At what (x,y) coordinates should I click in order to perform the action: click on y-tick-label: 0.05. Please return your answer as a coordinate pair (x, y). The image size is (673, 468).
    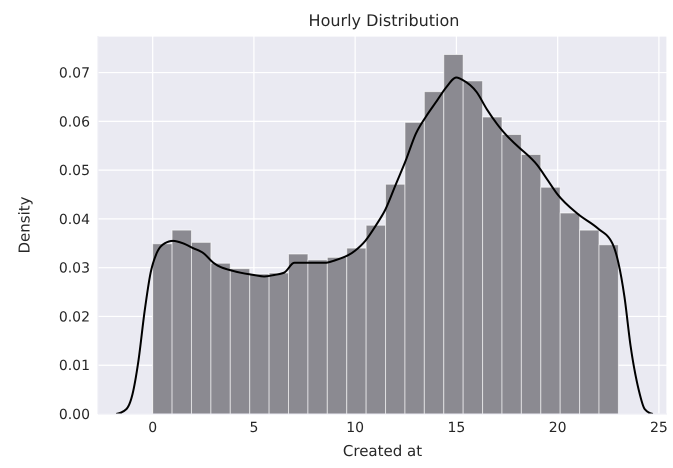
    Looking at the image, I should click on (74, 171).